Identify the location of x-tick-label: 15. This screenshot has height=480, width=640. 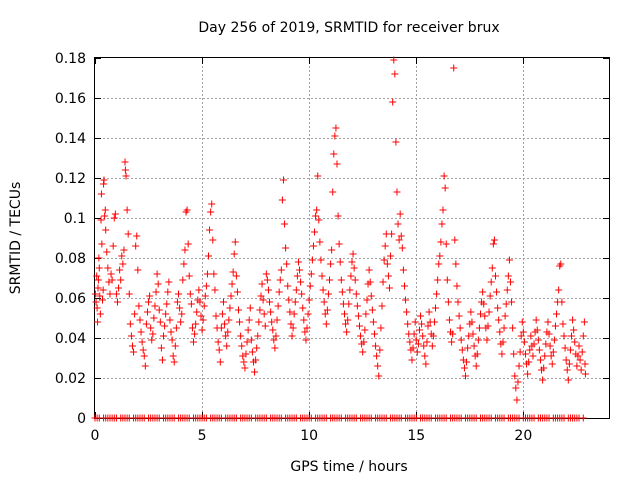
(416, 436).